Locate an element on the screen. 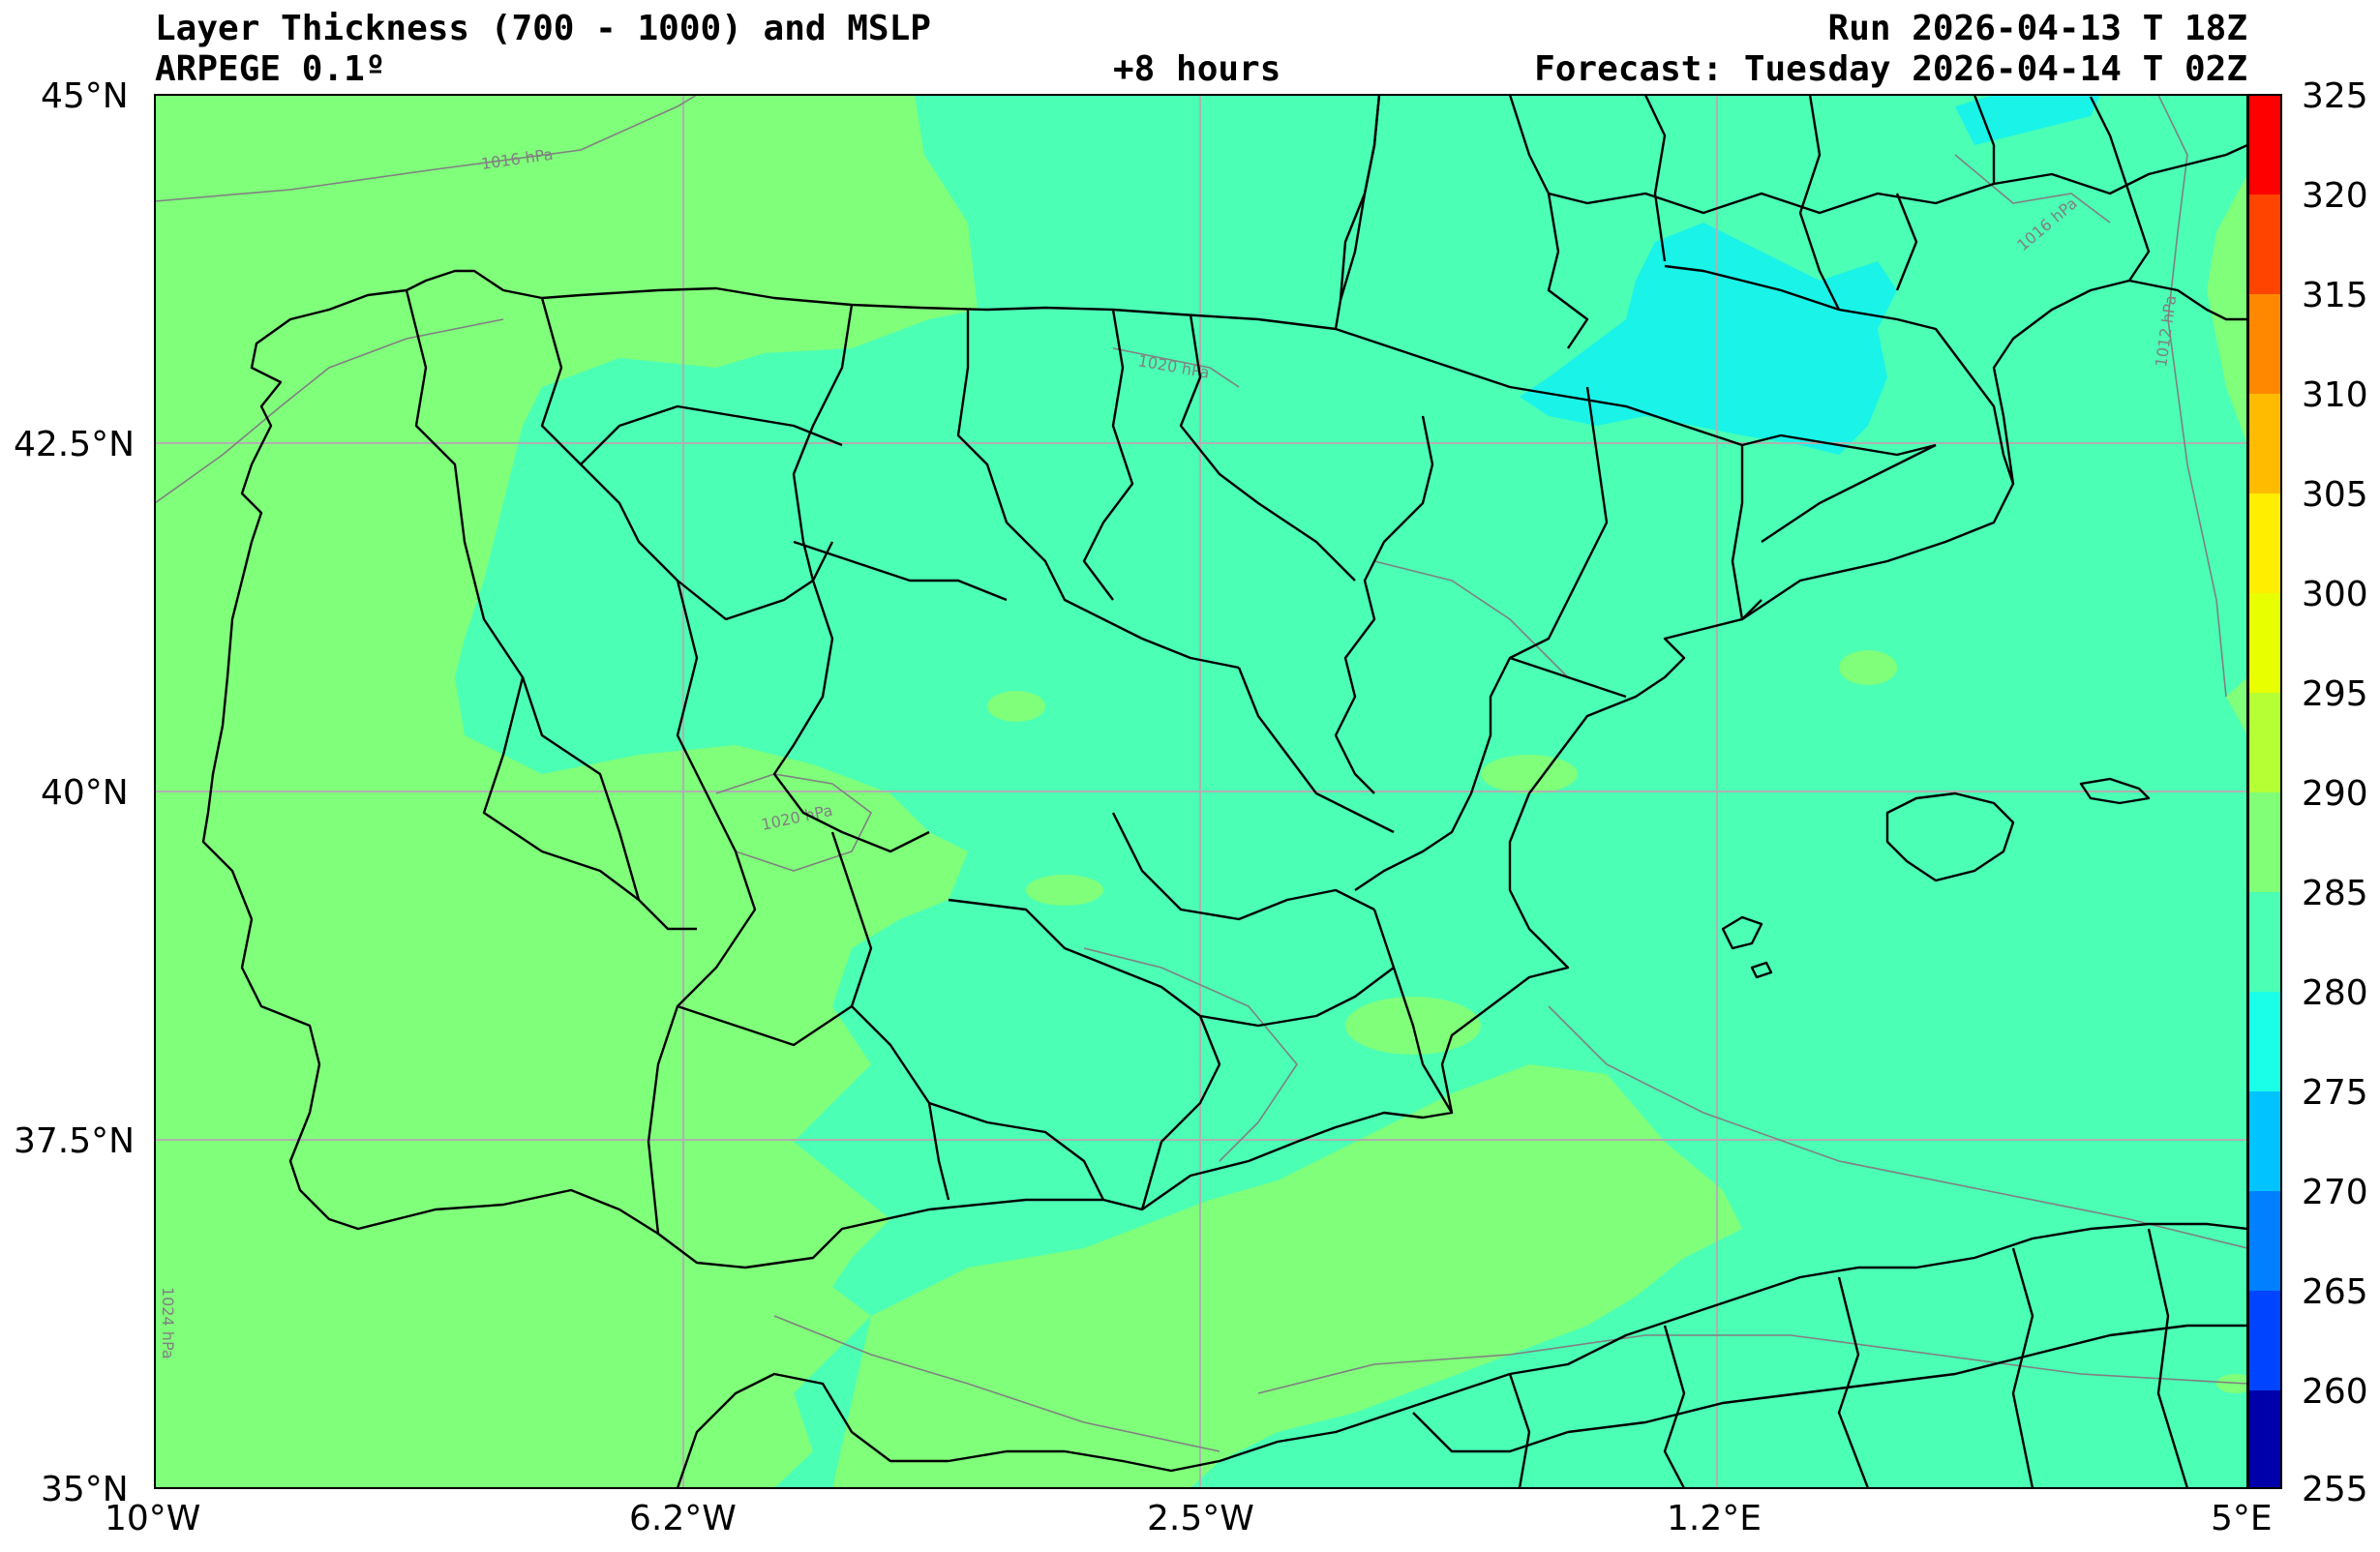 The width and height of the screenshot is (2380, 1552). lat-tick-label: 35°N is located at coordinates (85, 1490).